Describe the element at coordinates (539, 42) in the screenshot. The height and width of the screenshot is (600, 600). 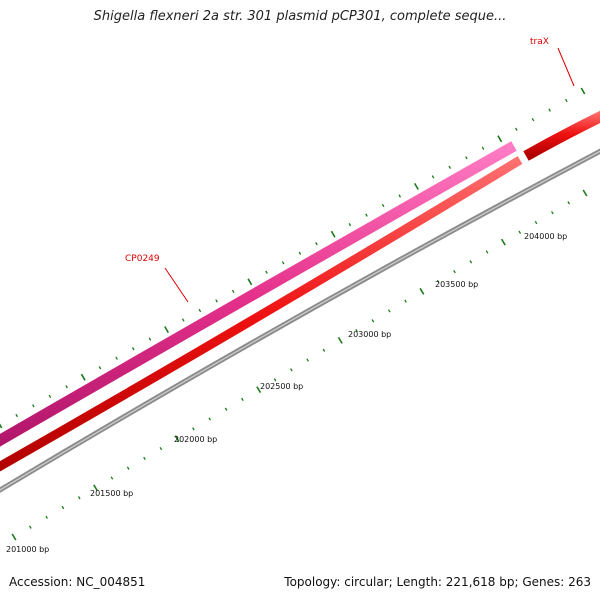
I see `trax-label: traX` at that location.